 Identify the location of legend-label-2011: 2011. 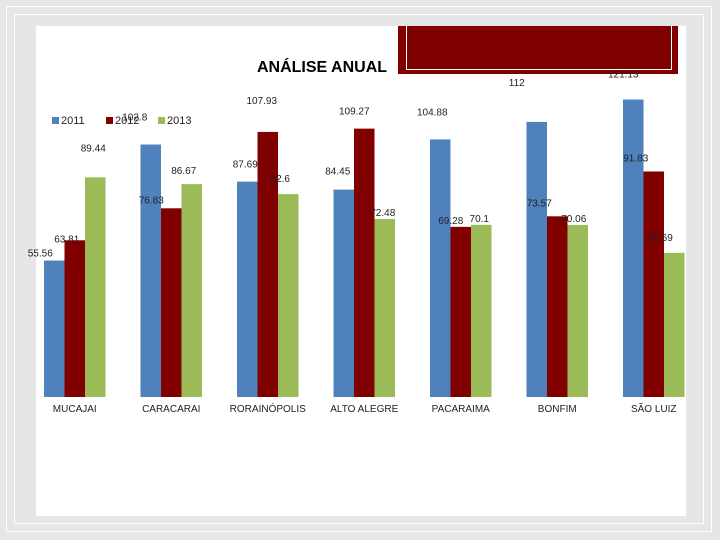
(73, 121).